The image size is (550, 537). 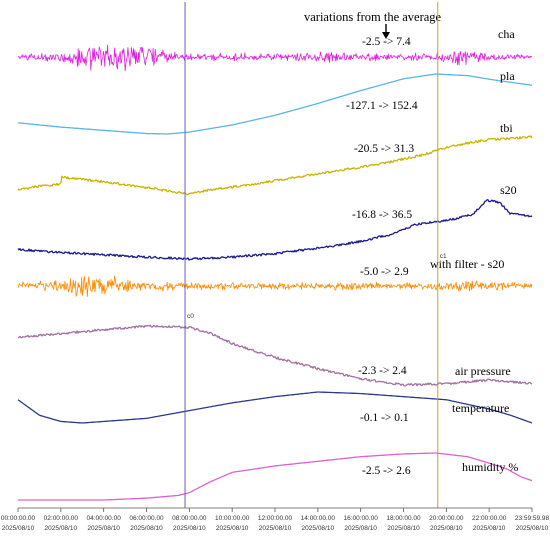 What do you see at coordinates (384, 272) in the screenshot?
I see `series-range-with-filter-s20: -5.0 -> 2.9` at bounding box center [384, 272].